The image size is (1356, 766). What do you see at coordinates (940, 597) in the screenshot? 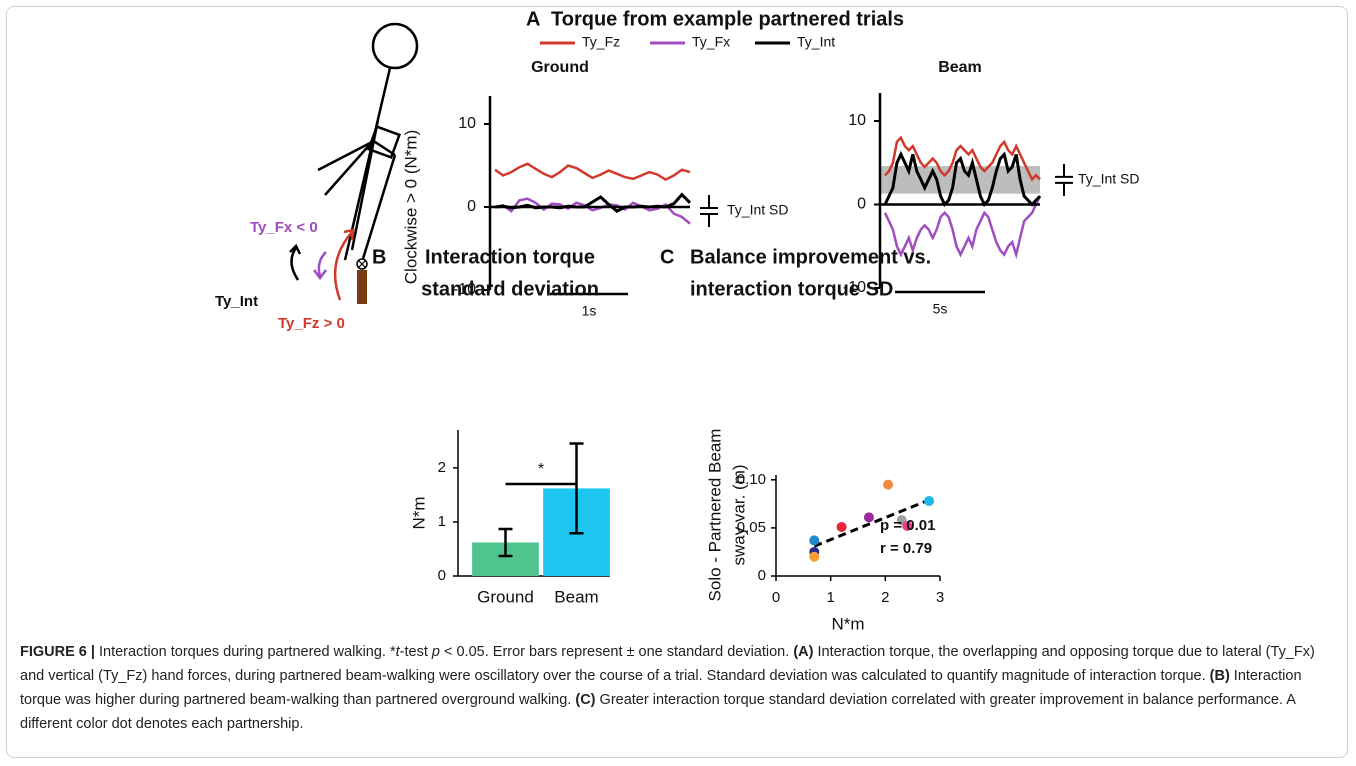
I see `x-tick-label: 3` at bounding box center [940, 597].